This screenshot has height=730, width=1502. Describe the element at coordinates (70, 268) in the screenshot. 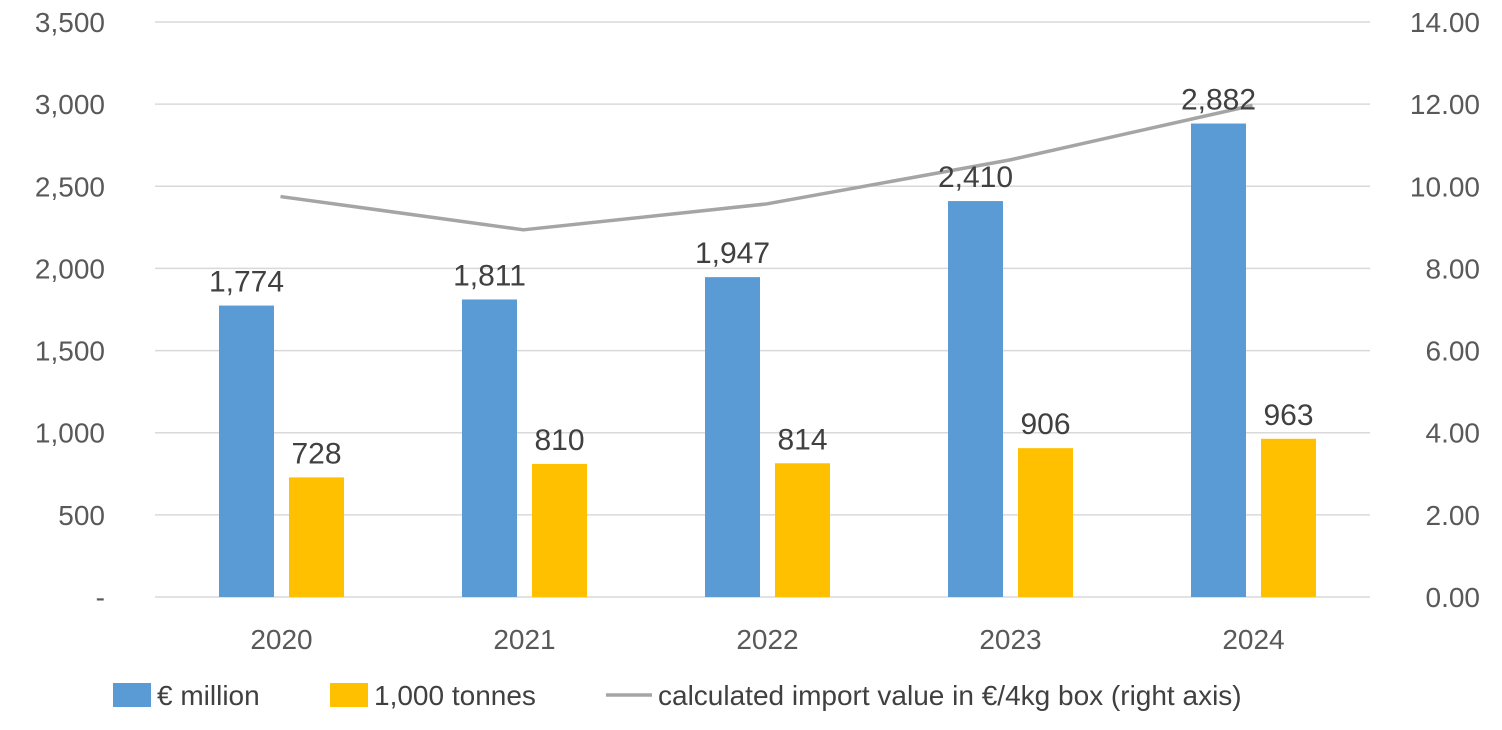

I see `y-left-tick-label: 2,000` at that location.